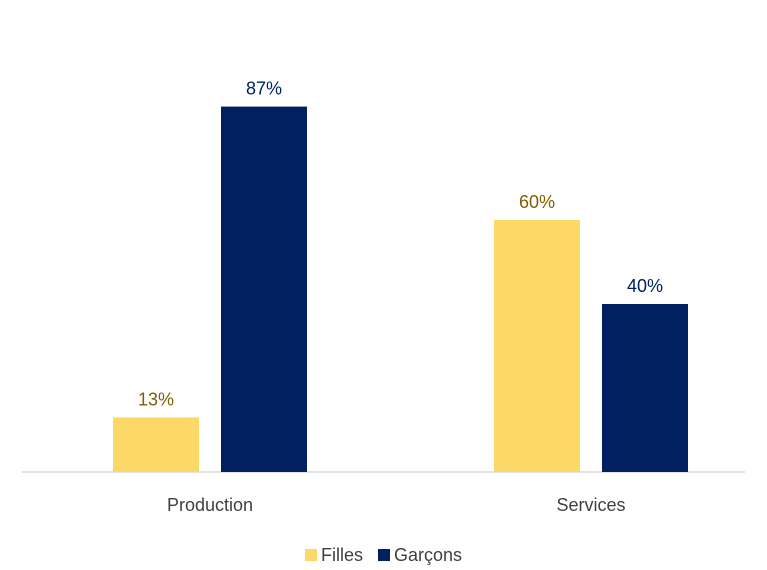  I want to click on category-label-production: Production, so click(210, 505).